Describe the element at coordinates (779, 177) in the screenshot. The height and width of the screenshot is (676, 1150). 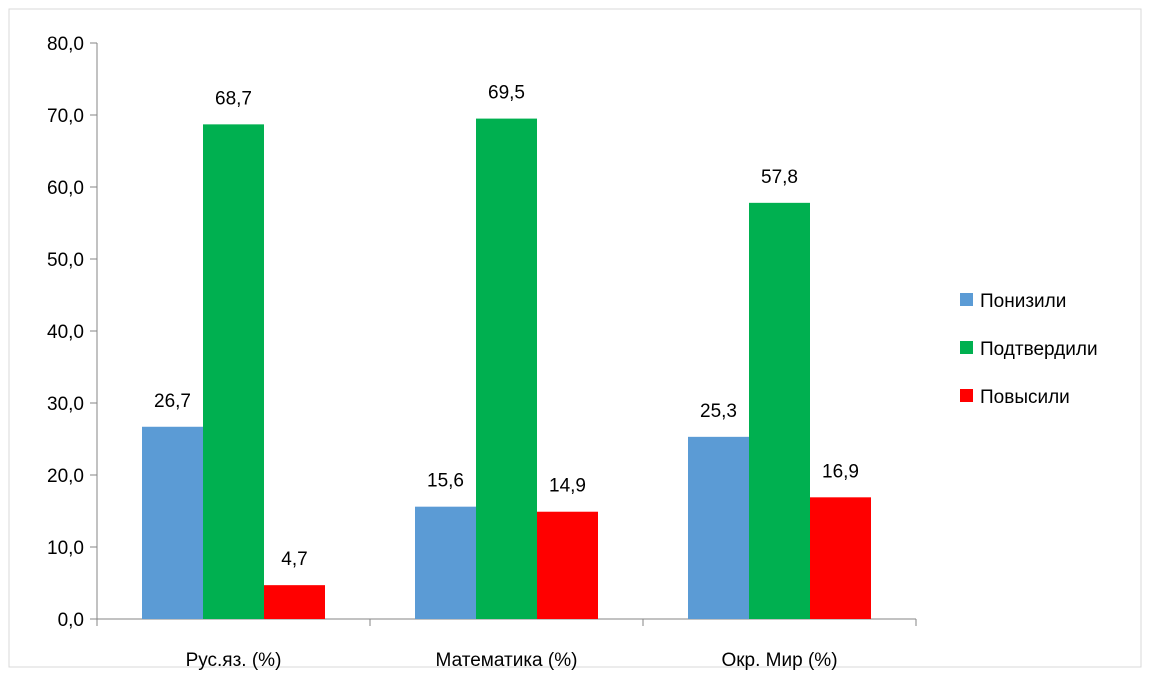
I see `data-label: 57,8` at that location.